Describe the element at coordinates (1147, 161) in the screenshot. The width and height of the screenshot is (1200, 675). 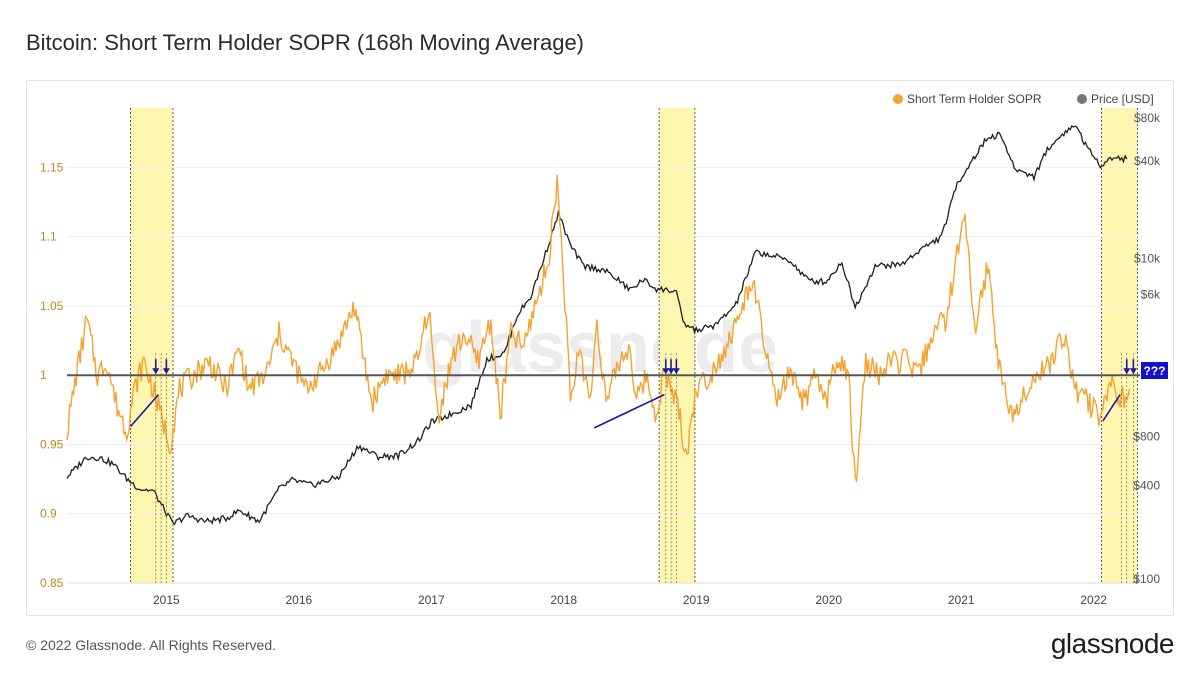
I see `right-tick-label: $40k` at that location.